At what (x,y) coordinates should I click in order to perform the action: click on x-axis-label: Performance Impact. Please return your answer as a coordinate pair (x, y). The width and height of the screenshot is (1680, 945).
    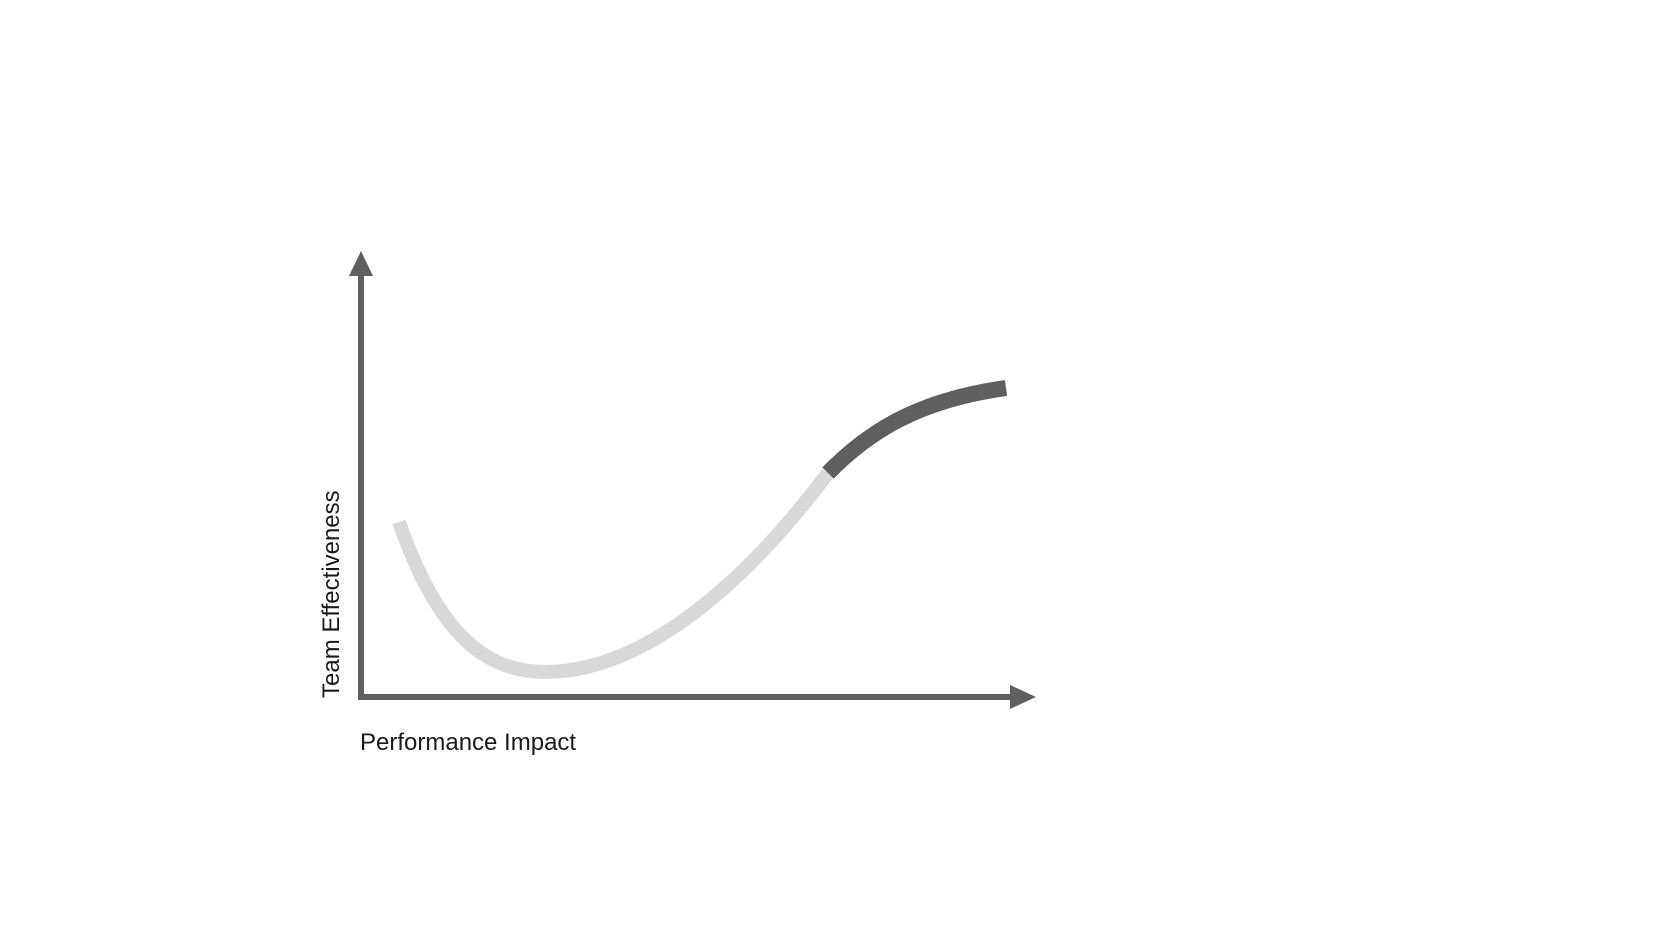
    Looking at the image, I should click on (468, 742).